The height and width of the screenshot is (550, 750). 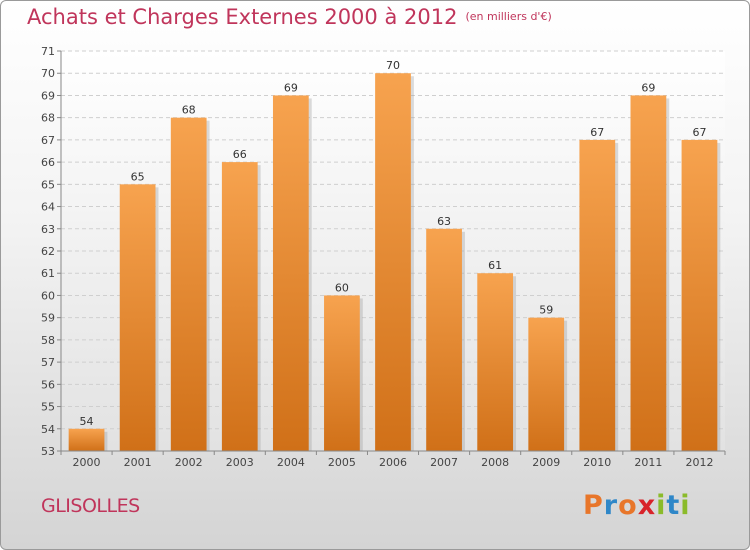 What do you see at coordinates (48, 295) in the screenshot?
I see `y-tick-label: 60` at bounding box center [48, 295].